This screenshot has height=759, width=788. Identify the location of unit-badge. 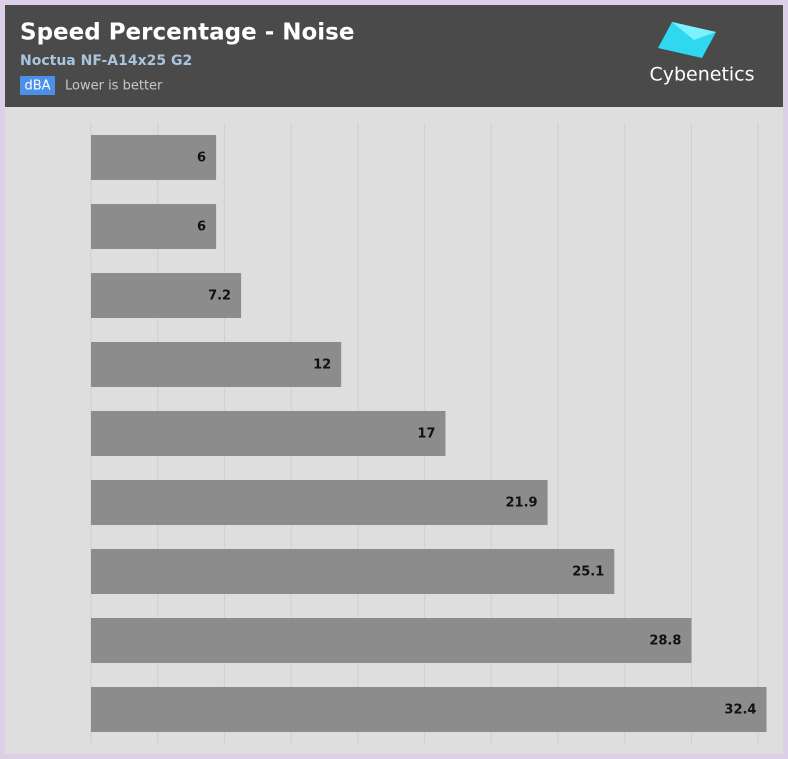
(37, 85).